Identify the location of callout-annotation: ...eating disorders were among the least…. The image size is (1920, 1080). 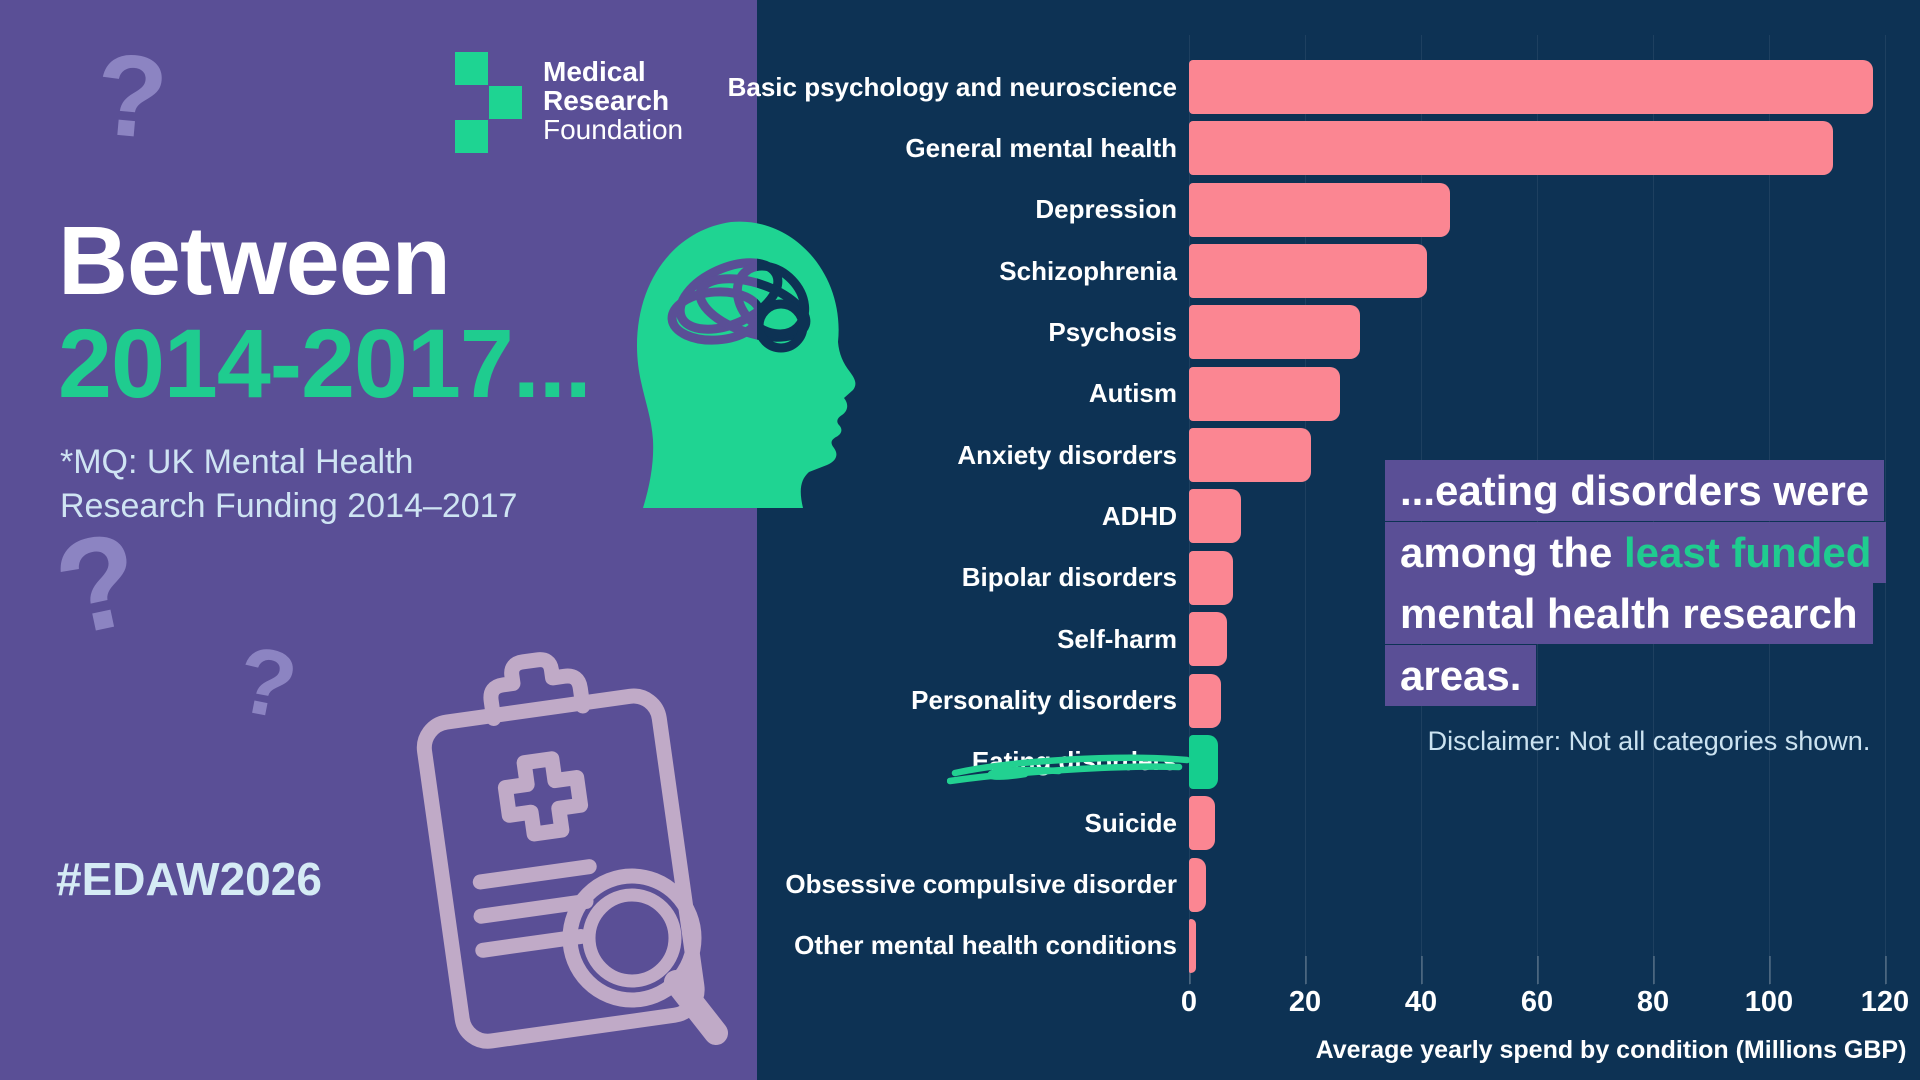
(1649, 583).